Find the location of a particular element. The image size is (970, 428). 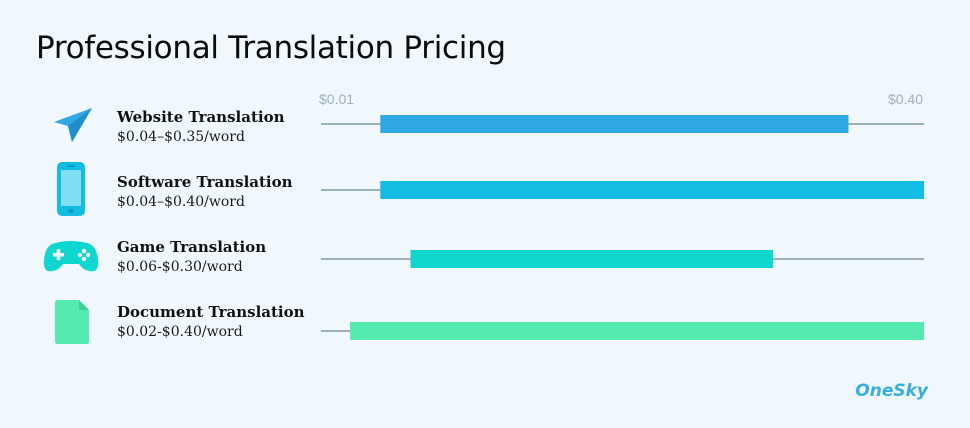

range-text-software: $0.04–$0.40/word is located at coordinates (181, 202).